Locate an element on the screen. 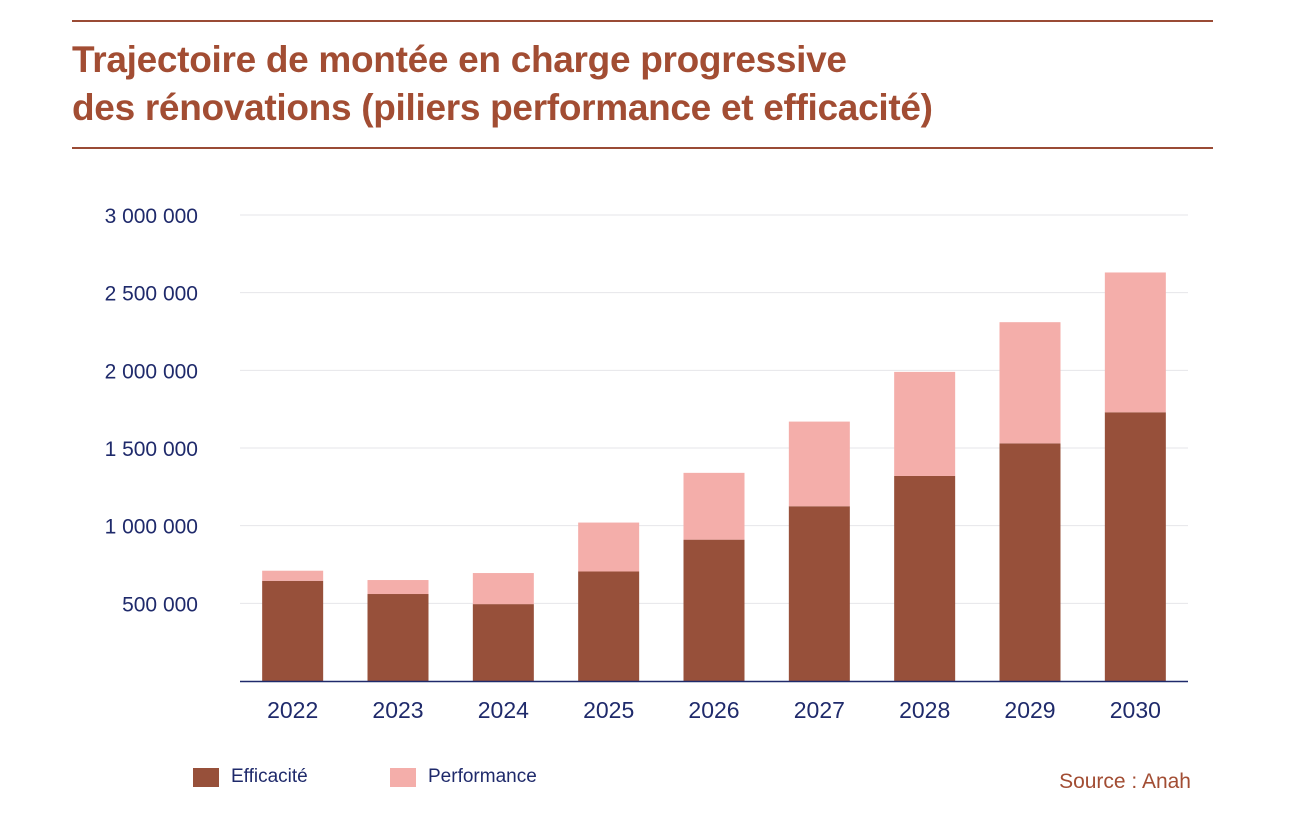 Image resolution: width=1303 pixels, height=822 pixels. bar-performance-2022 is located at coordinates (293, 575).